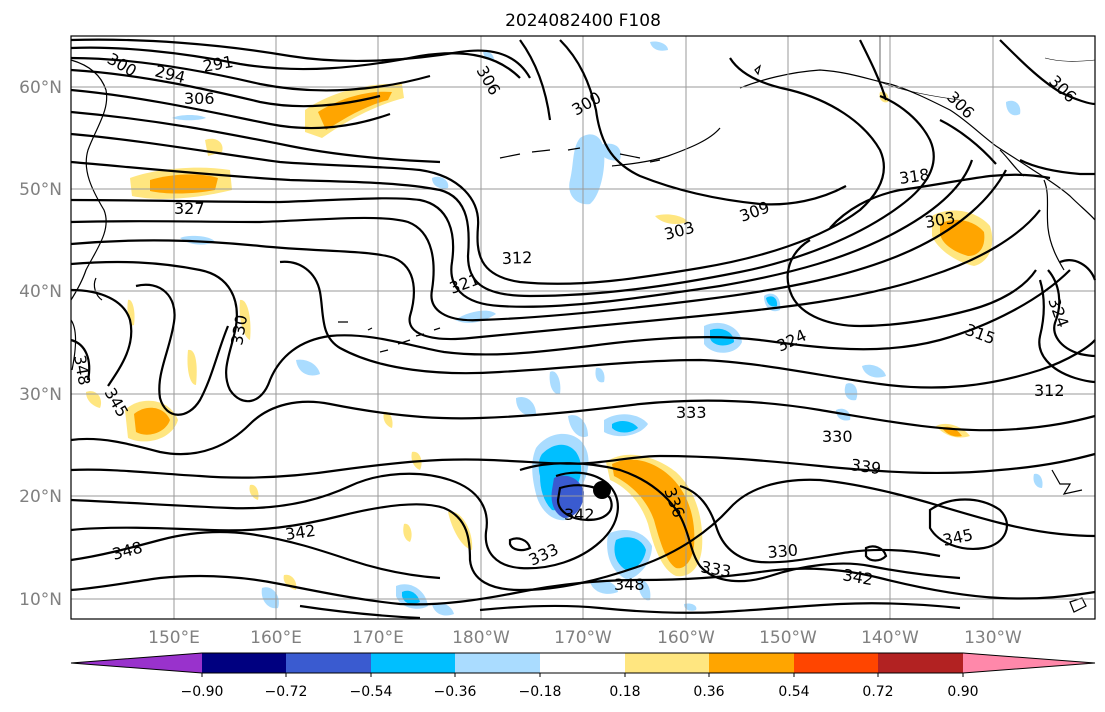  Describe the element at coordinates (877, 692) in the screenshot. I see `colorbar-tick-label: 0.72` at that location.